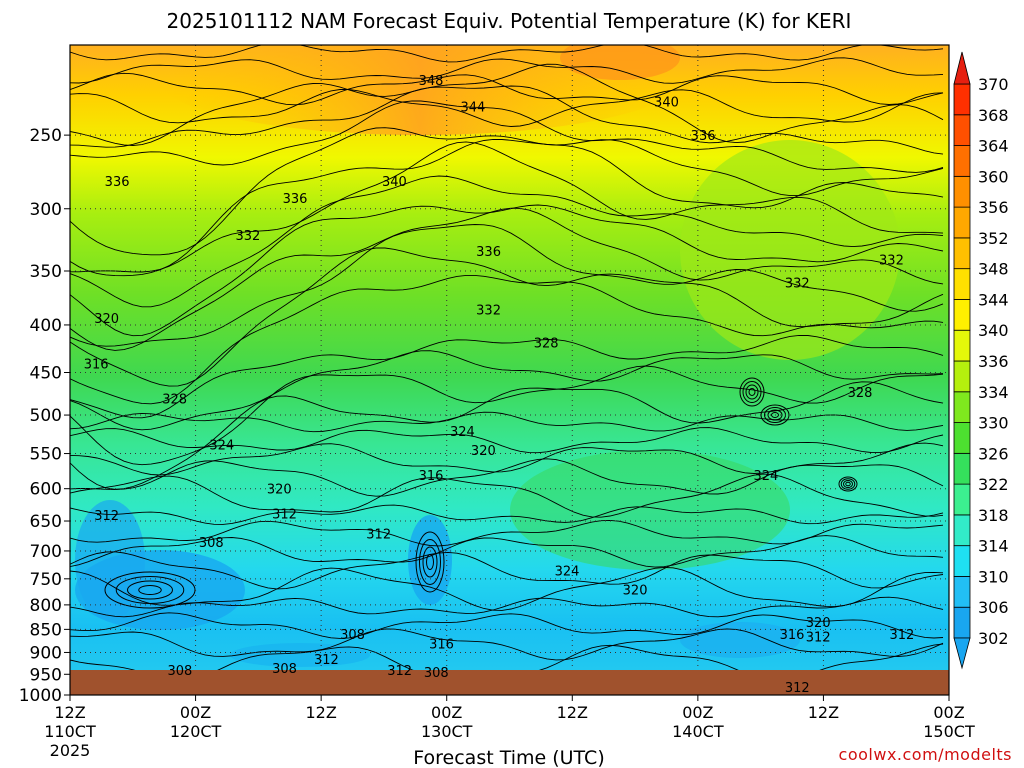 The image size is (1024, 768). Describe the element at coordinates (993, 238) in the screenshot. I see `colorbar-label: 352` at that location.